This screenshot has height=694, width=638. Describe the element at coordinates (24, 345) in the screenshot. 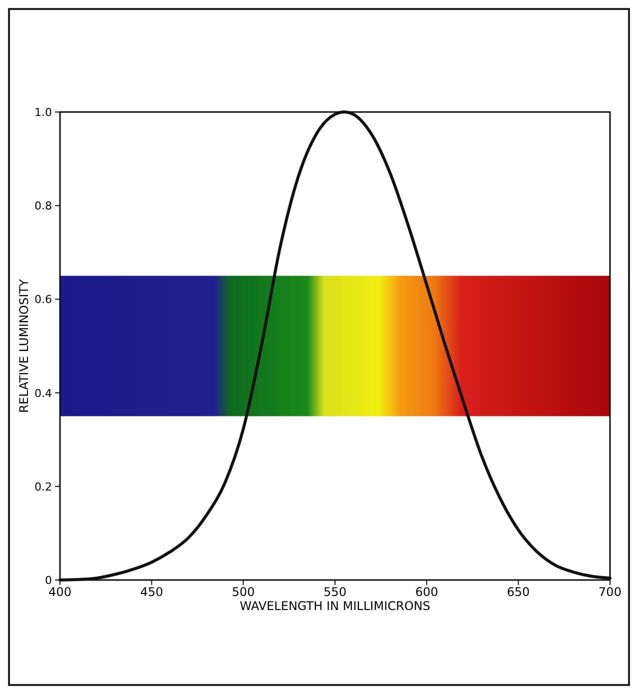

I see `y-axis-title: RELATIVE LUMINOSITY` at that location.